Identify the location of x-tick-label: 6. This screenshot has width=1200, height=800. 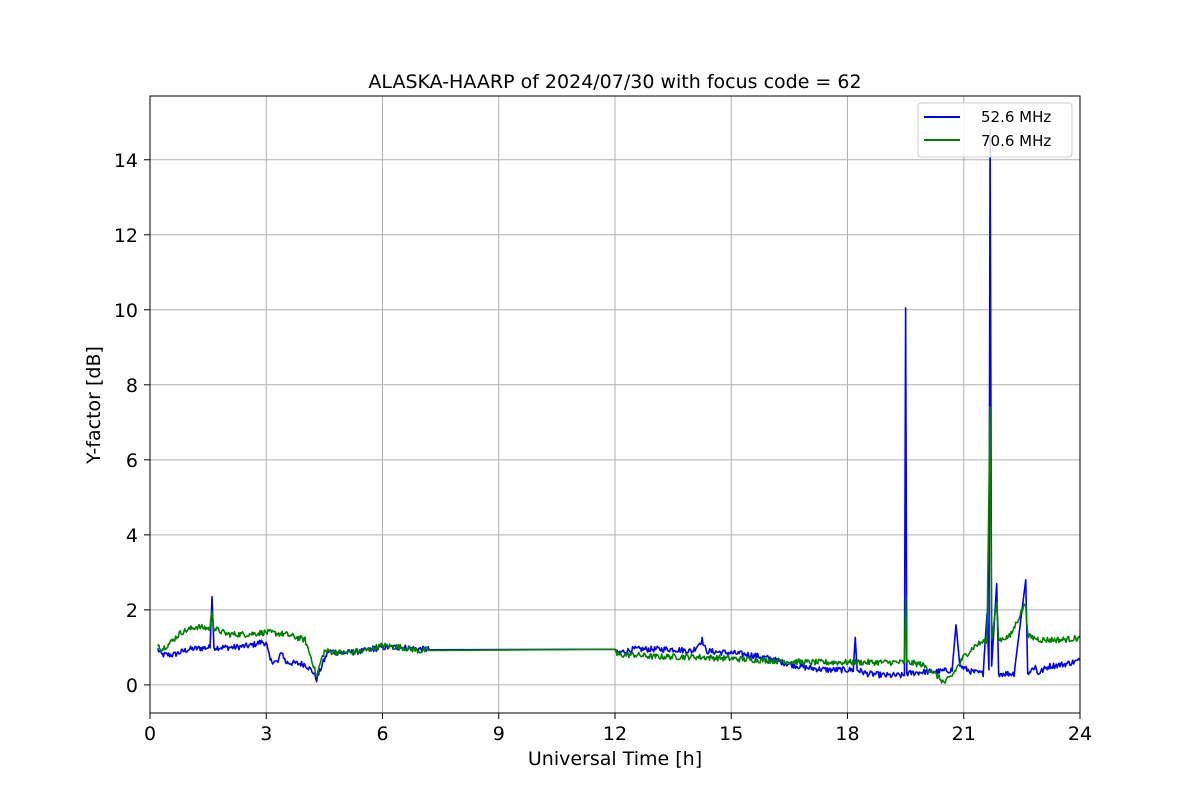
(382, 734).